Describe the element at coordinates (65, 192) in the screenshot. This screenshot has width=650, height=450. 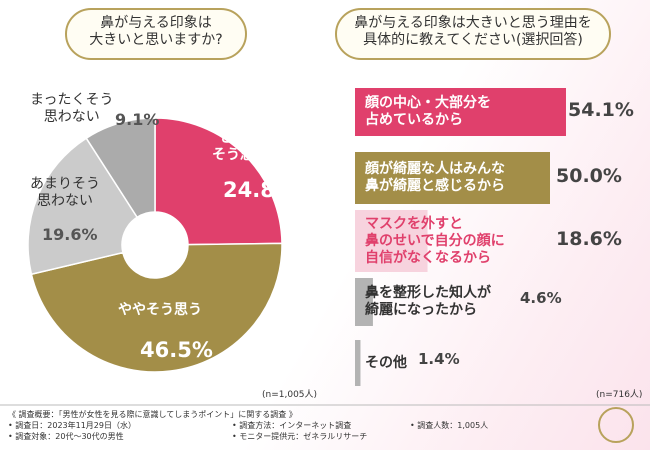
I see `slice-label: あまりそう 思わない` at that location.